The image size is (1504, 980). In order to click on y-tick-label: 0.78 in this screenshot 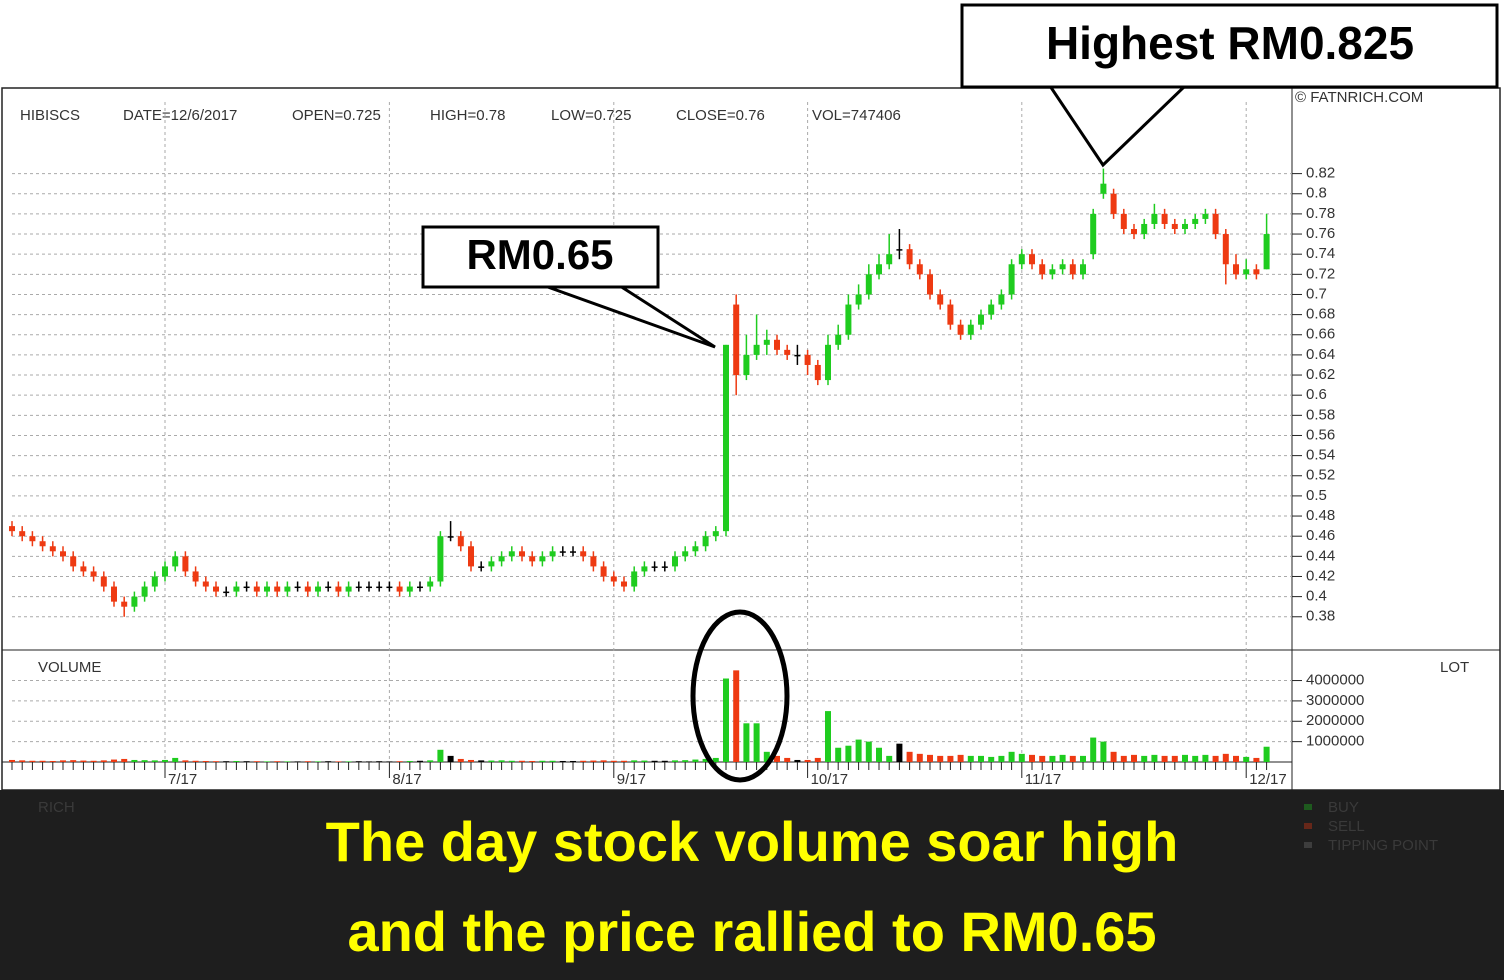, I will do `click(1320, 213)`.